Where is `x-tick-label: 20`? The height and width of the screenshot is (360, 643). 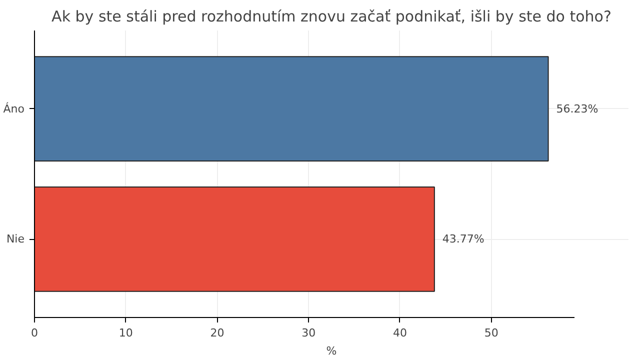
x-tick-label: 20 is located at coordinates (217, 333).